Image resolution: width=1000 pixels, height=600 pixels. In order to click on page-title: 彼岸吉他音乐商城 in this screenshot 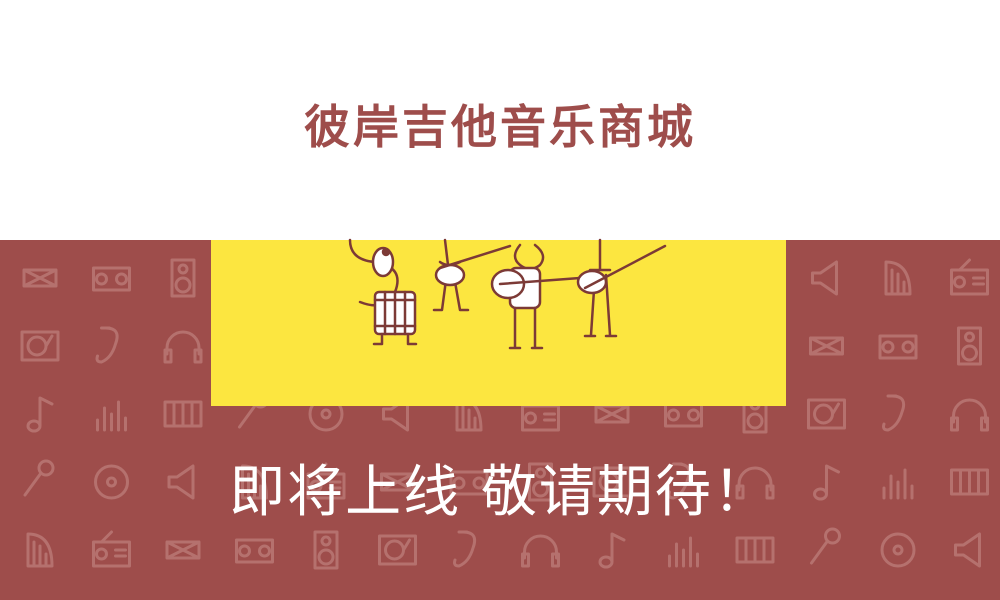, I will do `click(500, 127)`.